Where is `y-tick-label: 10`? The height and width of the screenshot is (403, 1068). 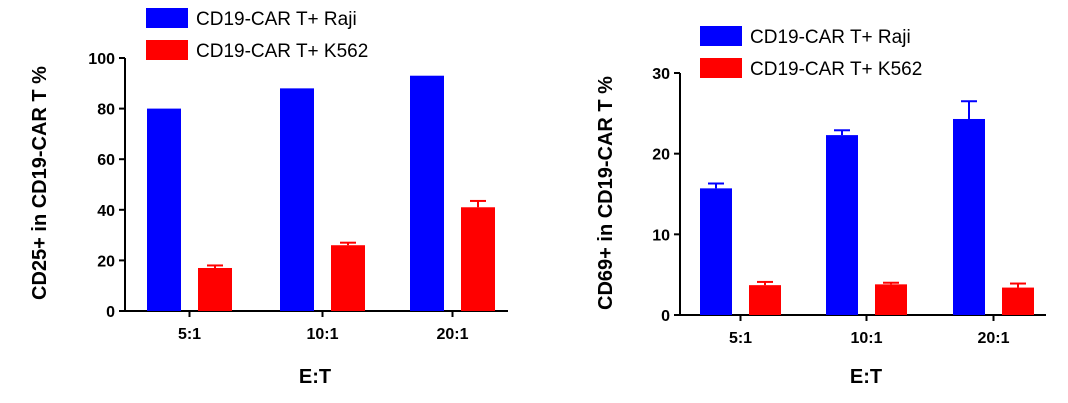
y-tick-label: 10 is located at coordinates (661, 235).